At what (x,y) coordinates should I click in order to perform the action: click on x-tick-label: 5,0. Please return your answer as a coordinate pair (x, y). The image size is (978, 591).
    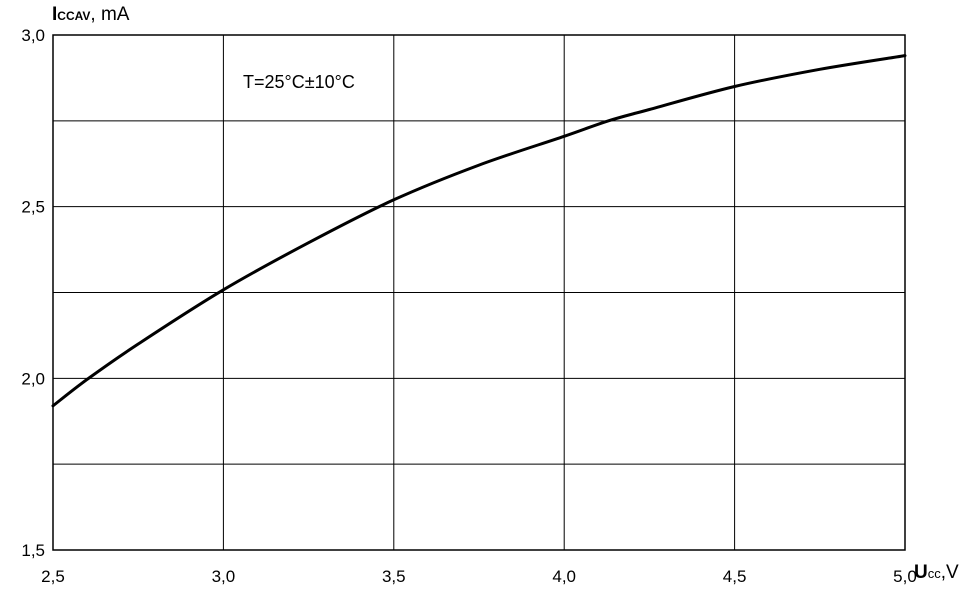
    Looking at the image, I should click on (905, 576).